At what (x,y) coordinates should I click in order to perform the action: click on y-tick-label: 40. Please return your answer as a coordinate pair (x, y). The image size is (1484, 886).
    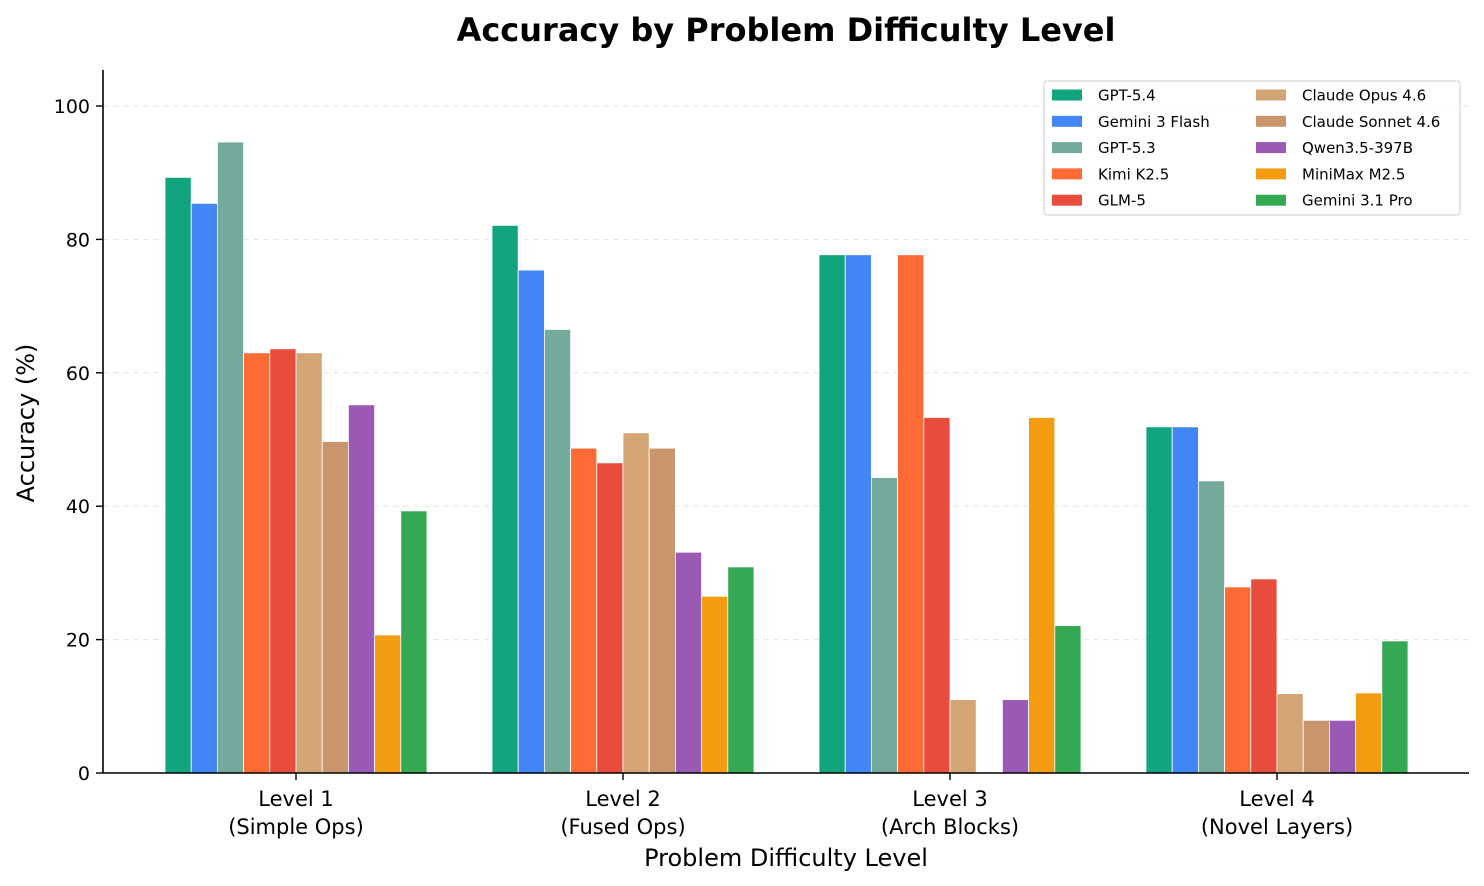
    Looking at the image, I should click on (78, 507).